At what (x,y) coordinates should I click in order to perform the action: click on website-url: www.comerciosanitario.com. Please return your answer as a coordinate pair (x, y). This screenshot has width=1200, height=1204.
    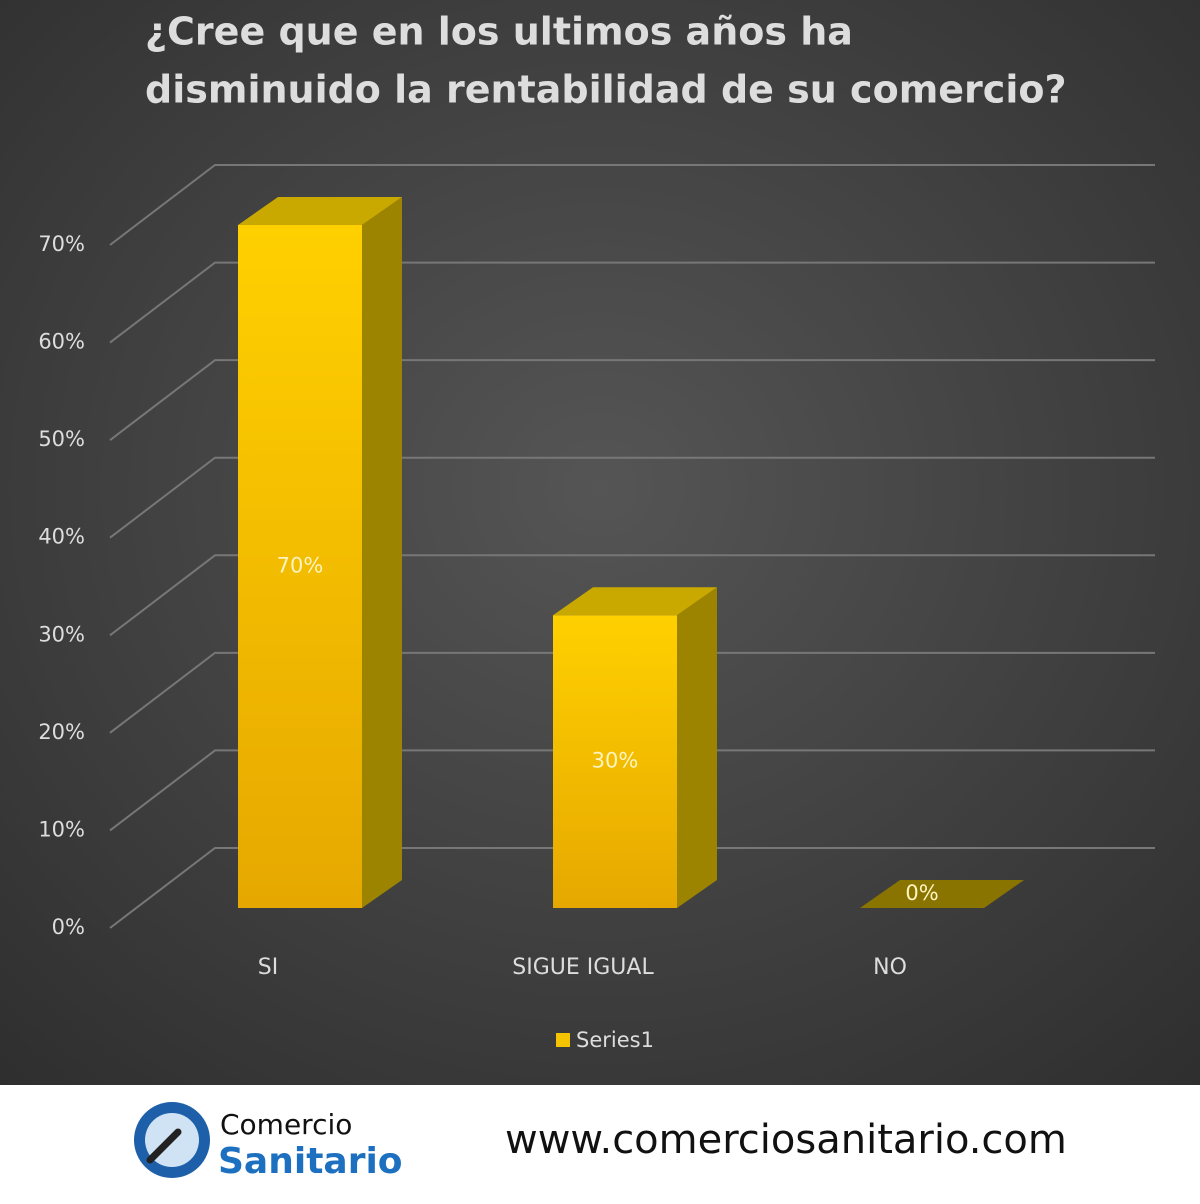
    Looking at the image, I should click on (786, 1140).